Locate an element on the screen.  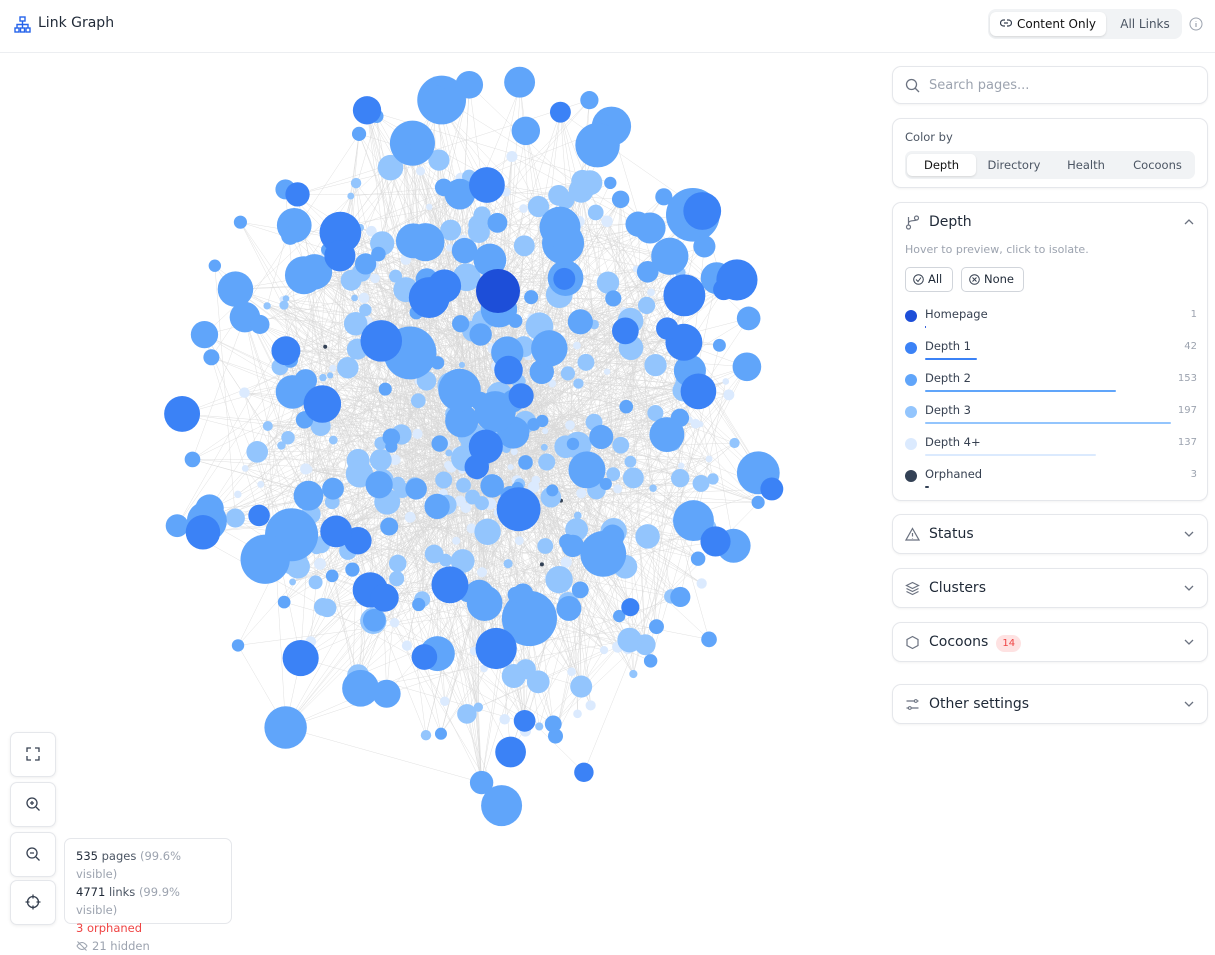
segment: Directory is located at coordinates (1014, 165).